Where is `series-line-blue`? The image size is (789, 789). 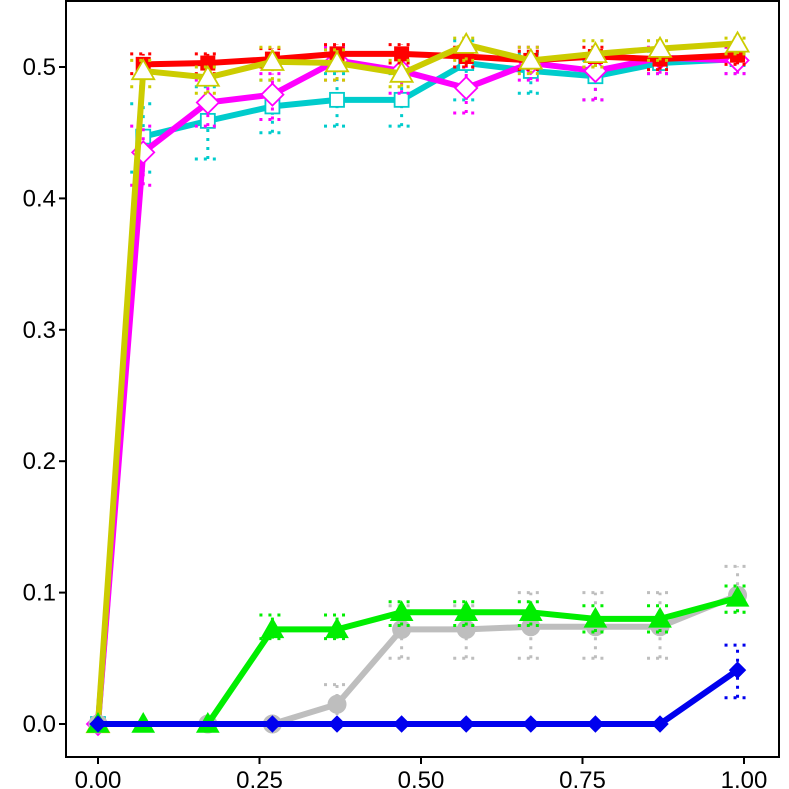
series-line-blue is located at coordinates (419, 697).